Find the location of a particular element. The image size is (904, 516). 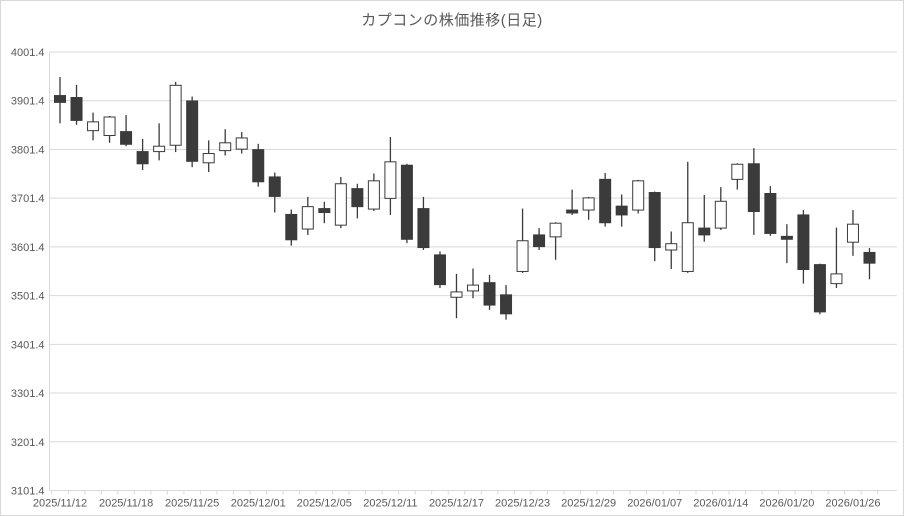

chart-title: カプコンの株価推移(日足) is located at coordinates (452, 20).